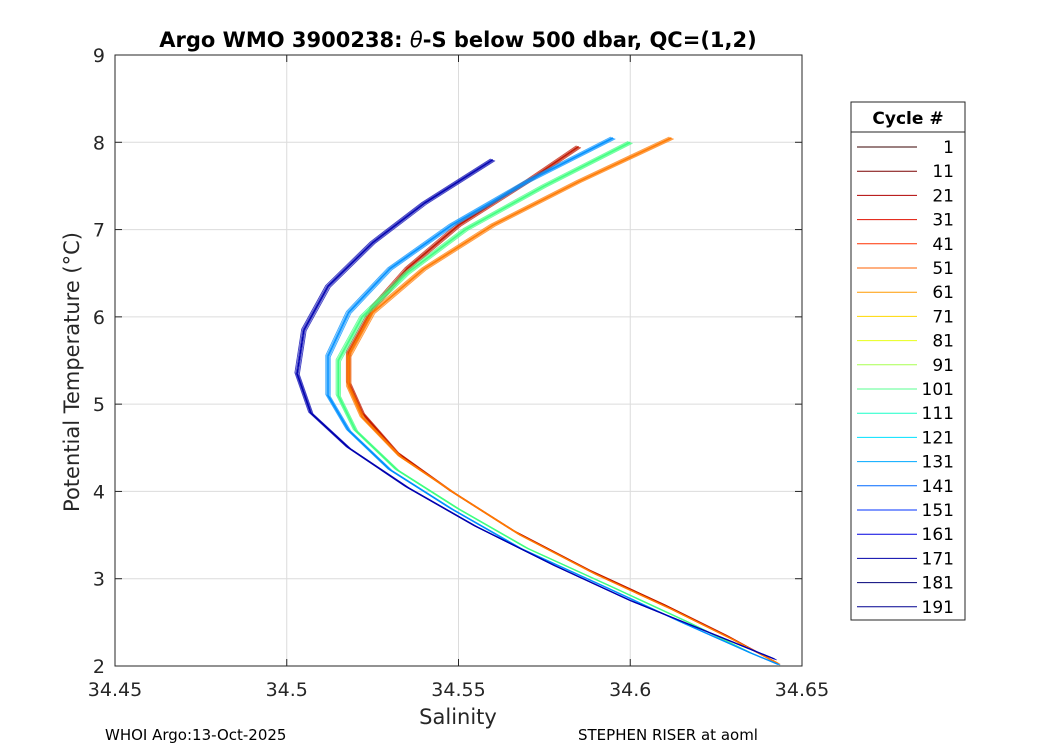 The width and height of the screenshot is (1050, 750). What do you see at coordinates (943, 245) in the screenshot?
I see `legend-label: 41` at bounding box center [943, 245].